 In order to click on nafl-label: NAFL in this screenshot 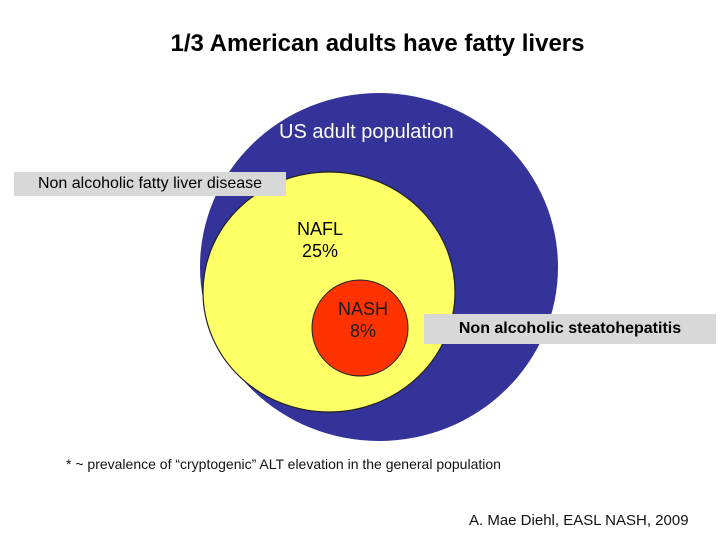, I will do `click(319, 229)`.